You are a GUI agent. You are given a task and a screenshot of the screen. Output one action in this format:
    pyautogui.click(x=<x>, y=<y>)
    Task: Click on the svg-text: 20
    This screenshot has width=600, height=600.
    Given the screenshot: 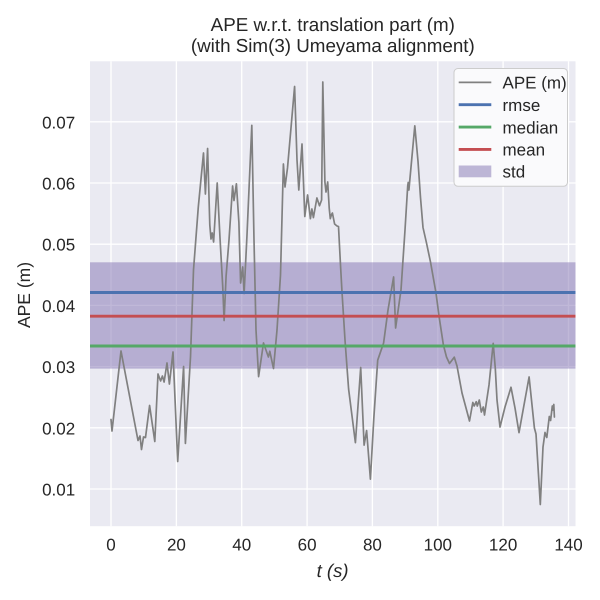 What is the action you would take?
    pyautogui.click(x=176, y=544)
    